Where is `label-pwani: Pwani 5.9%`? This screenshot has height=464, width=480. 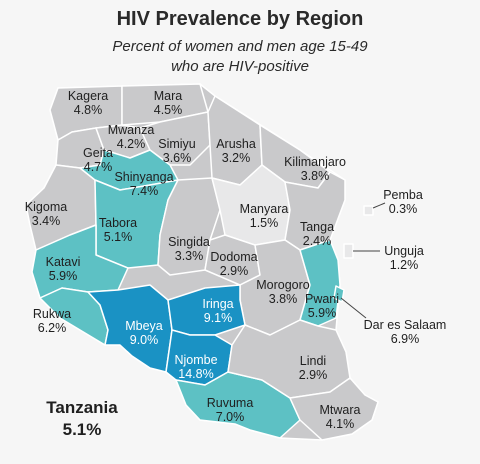 label-pwani: Pwani 5.9% is located at coordinates (322, 306).